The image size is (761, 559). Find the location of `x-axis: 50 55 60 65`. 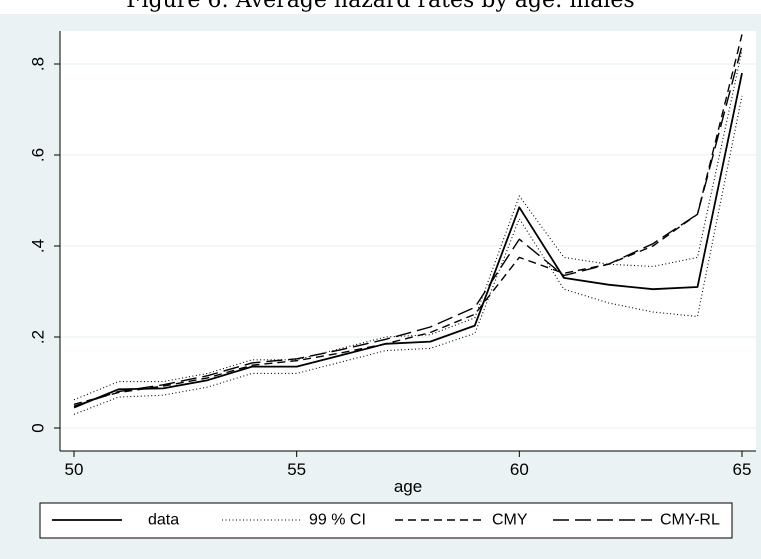

x-axis: 50 55 60 65 is located at coordinates (408, 464).